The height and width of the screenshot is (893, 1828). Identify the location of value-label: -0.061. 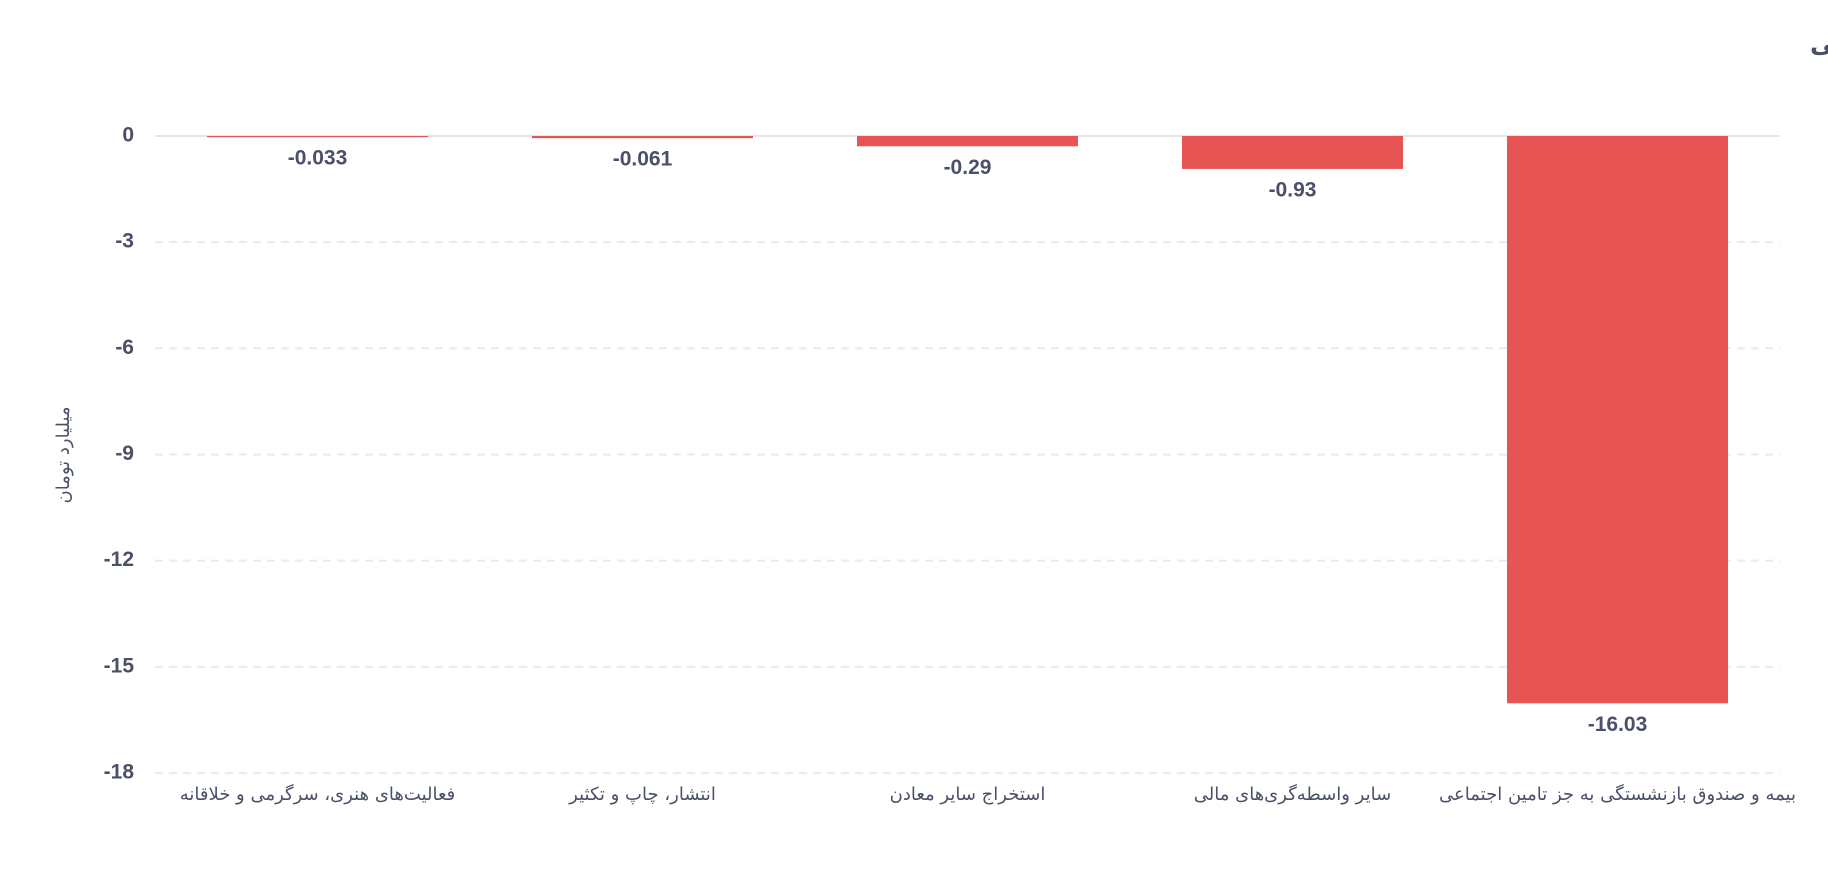
(643, 159).